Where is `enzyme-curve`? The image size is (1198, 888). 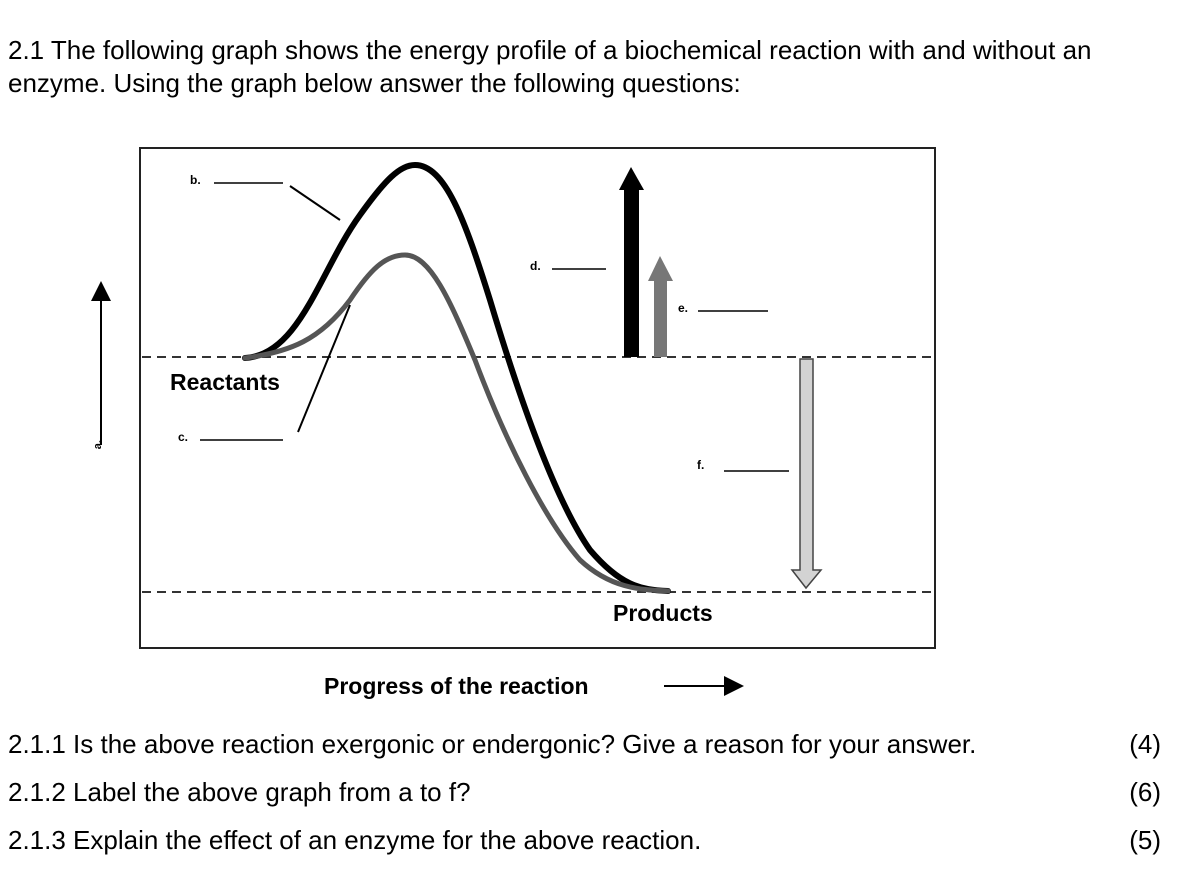 enzyme-curve is located at coordinates (456, 423).